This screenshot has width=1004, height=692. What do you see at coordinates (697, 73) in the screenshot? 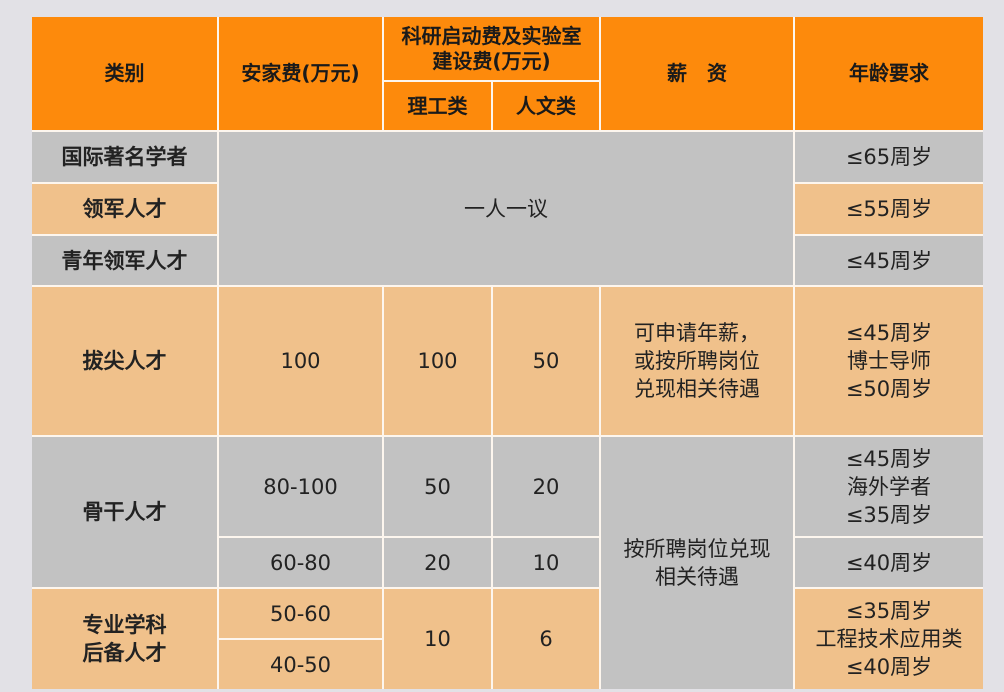
I see `header-salary: 薪 资` at bounding box center [697, 73].